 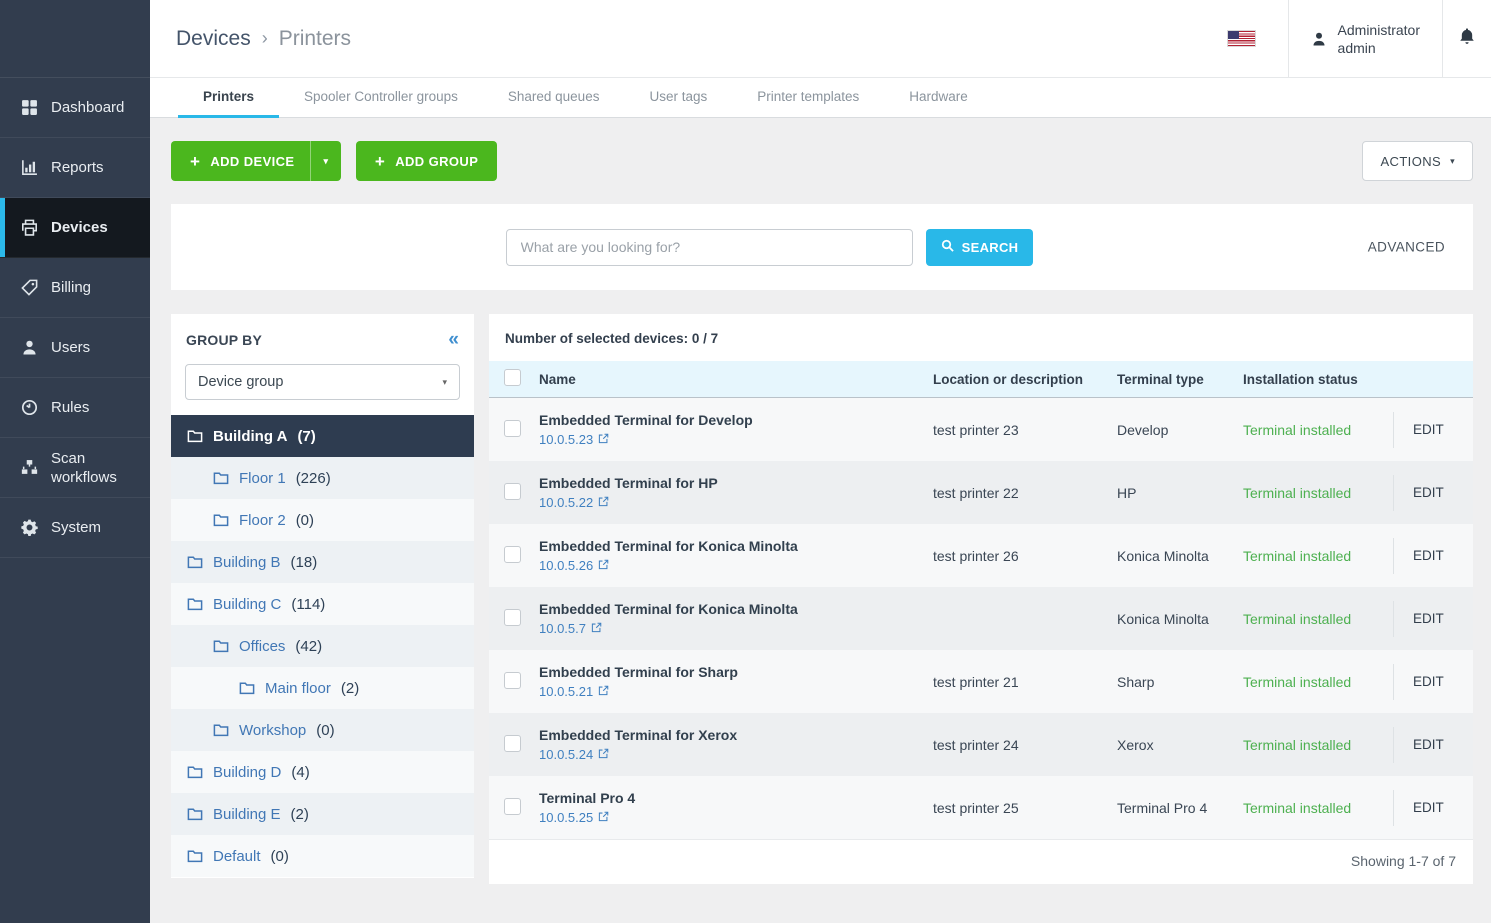 What do you see at coordinates (75, 408) in the screenshot?
I see `sidebar-item-rules: Rules` at bounding box center [75, 408].